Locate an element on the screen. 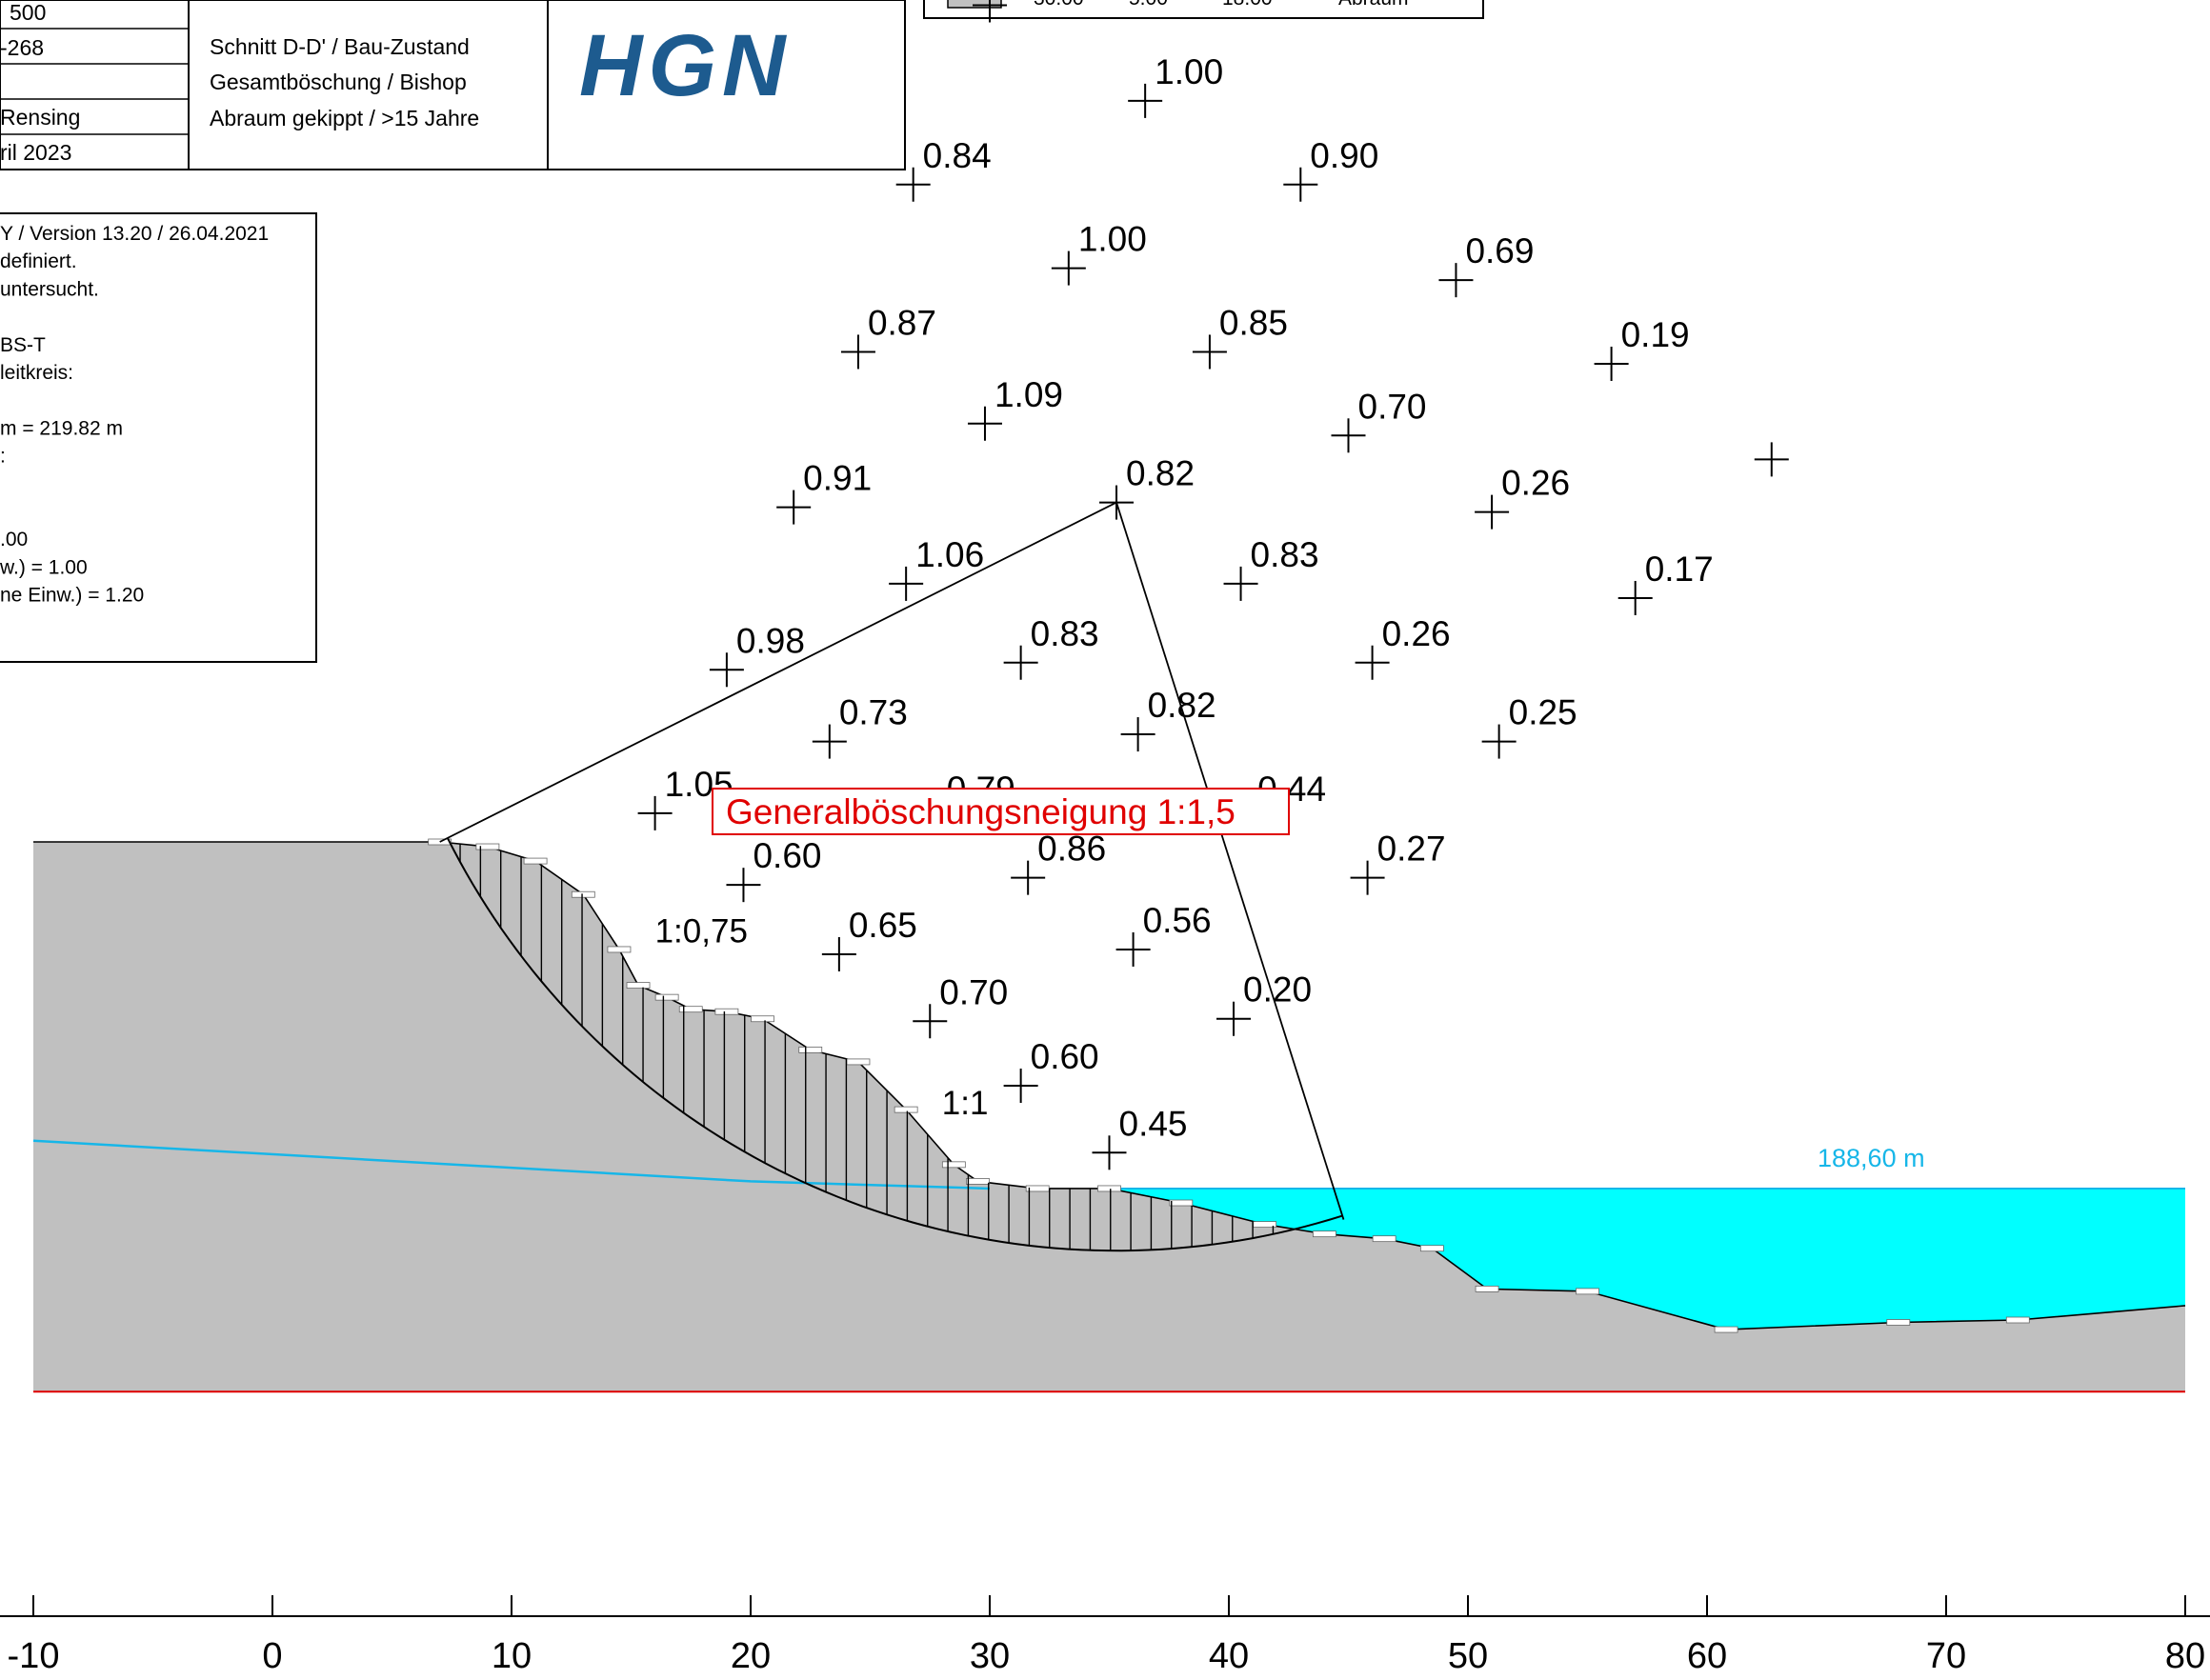  fos-point: 0.83 is located at coordinates (1051, 647).